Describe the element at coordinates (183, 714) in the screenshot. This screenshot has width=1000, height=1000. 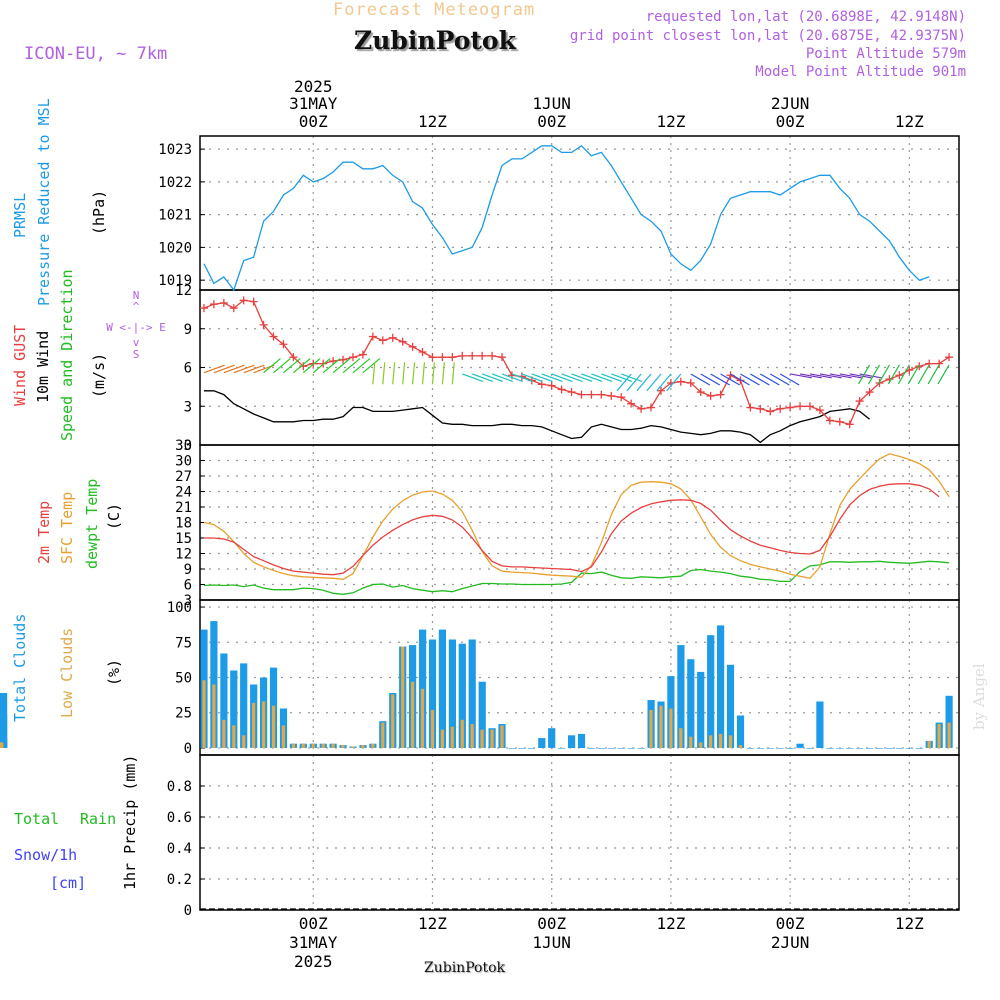
I see `clouds-ytick-label: 25` at that location.